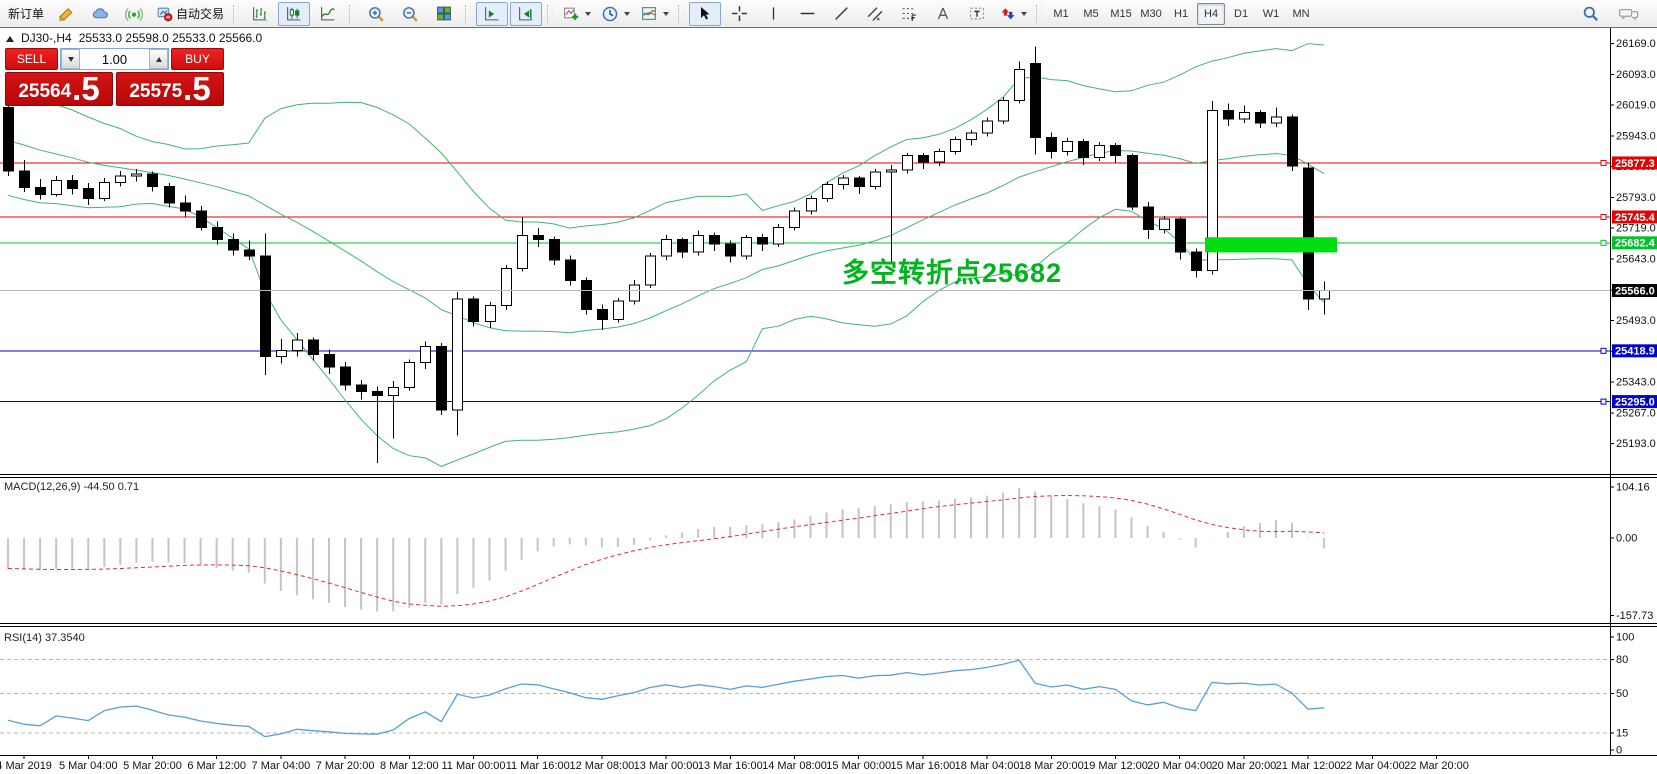 The width and height of the screenshot is (1657, 774). Describe the element at coordinates (601, 766) in the screenshot. I see `svg-text: 12 Mar 08:00` at that location.